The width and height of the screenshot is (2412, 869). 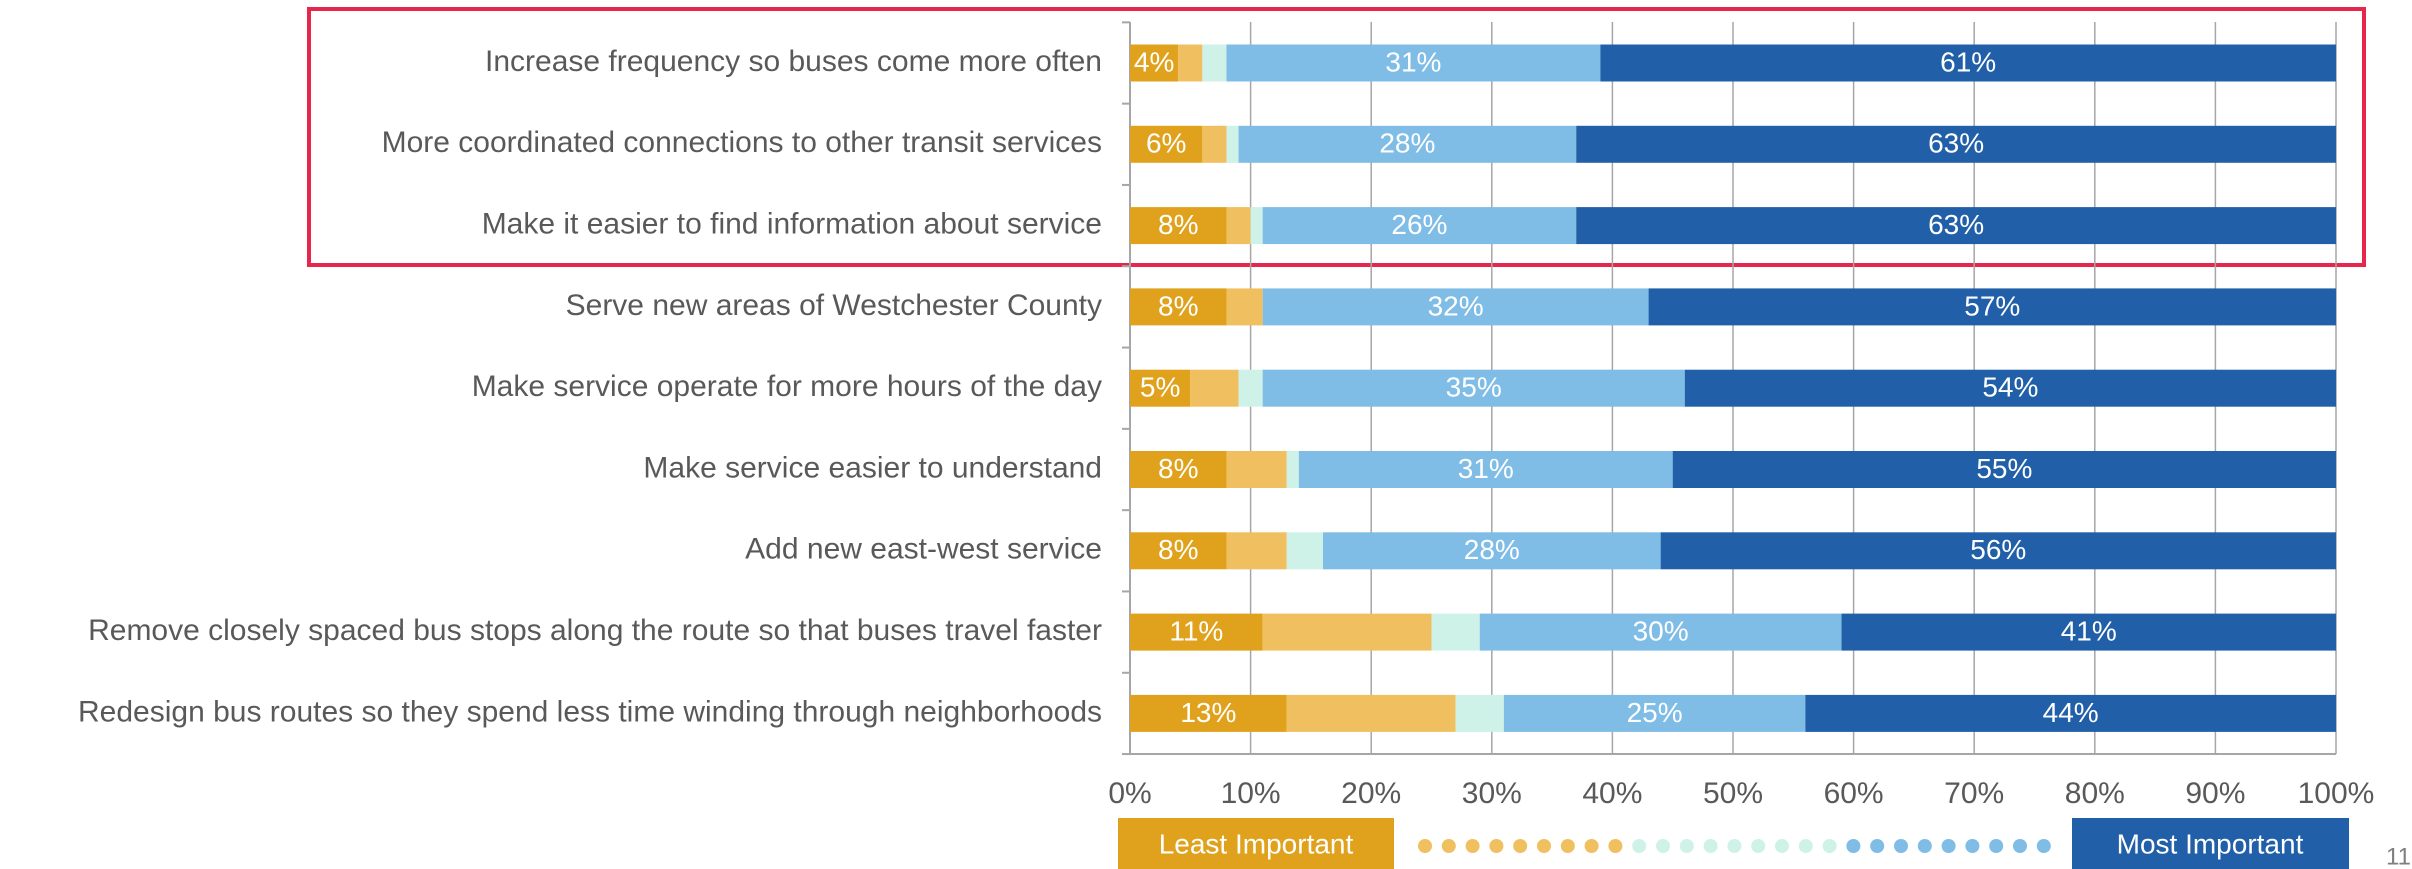 I want to click on x-tick-label: 40%, so click(x=1612, y=793).